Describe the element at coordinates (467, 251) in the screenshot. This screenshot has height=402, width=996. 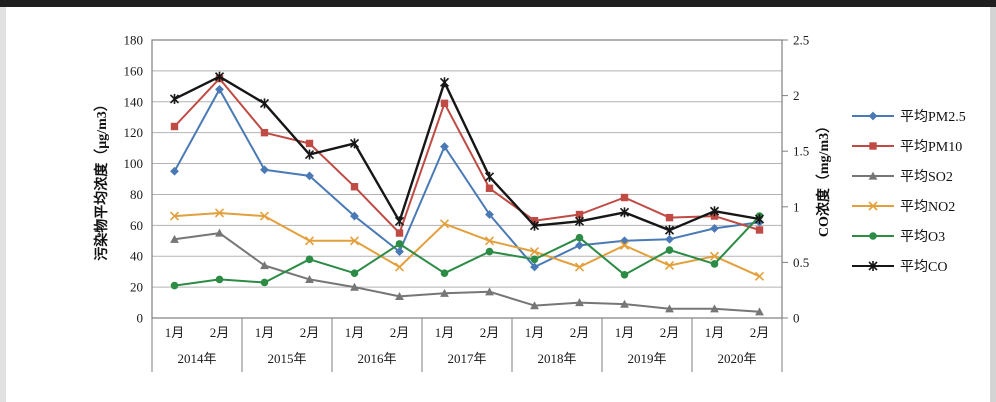
I see `series-line-o3` at that location.